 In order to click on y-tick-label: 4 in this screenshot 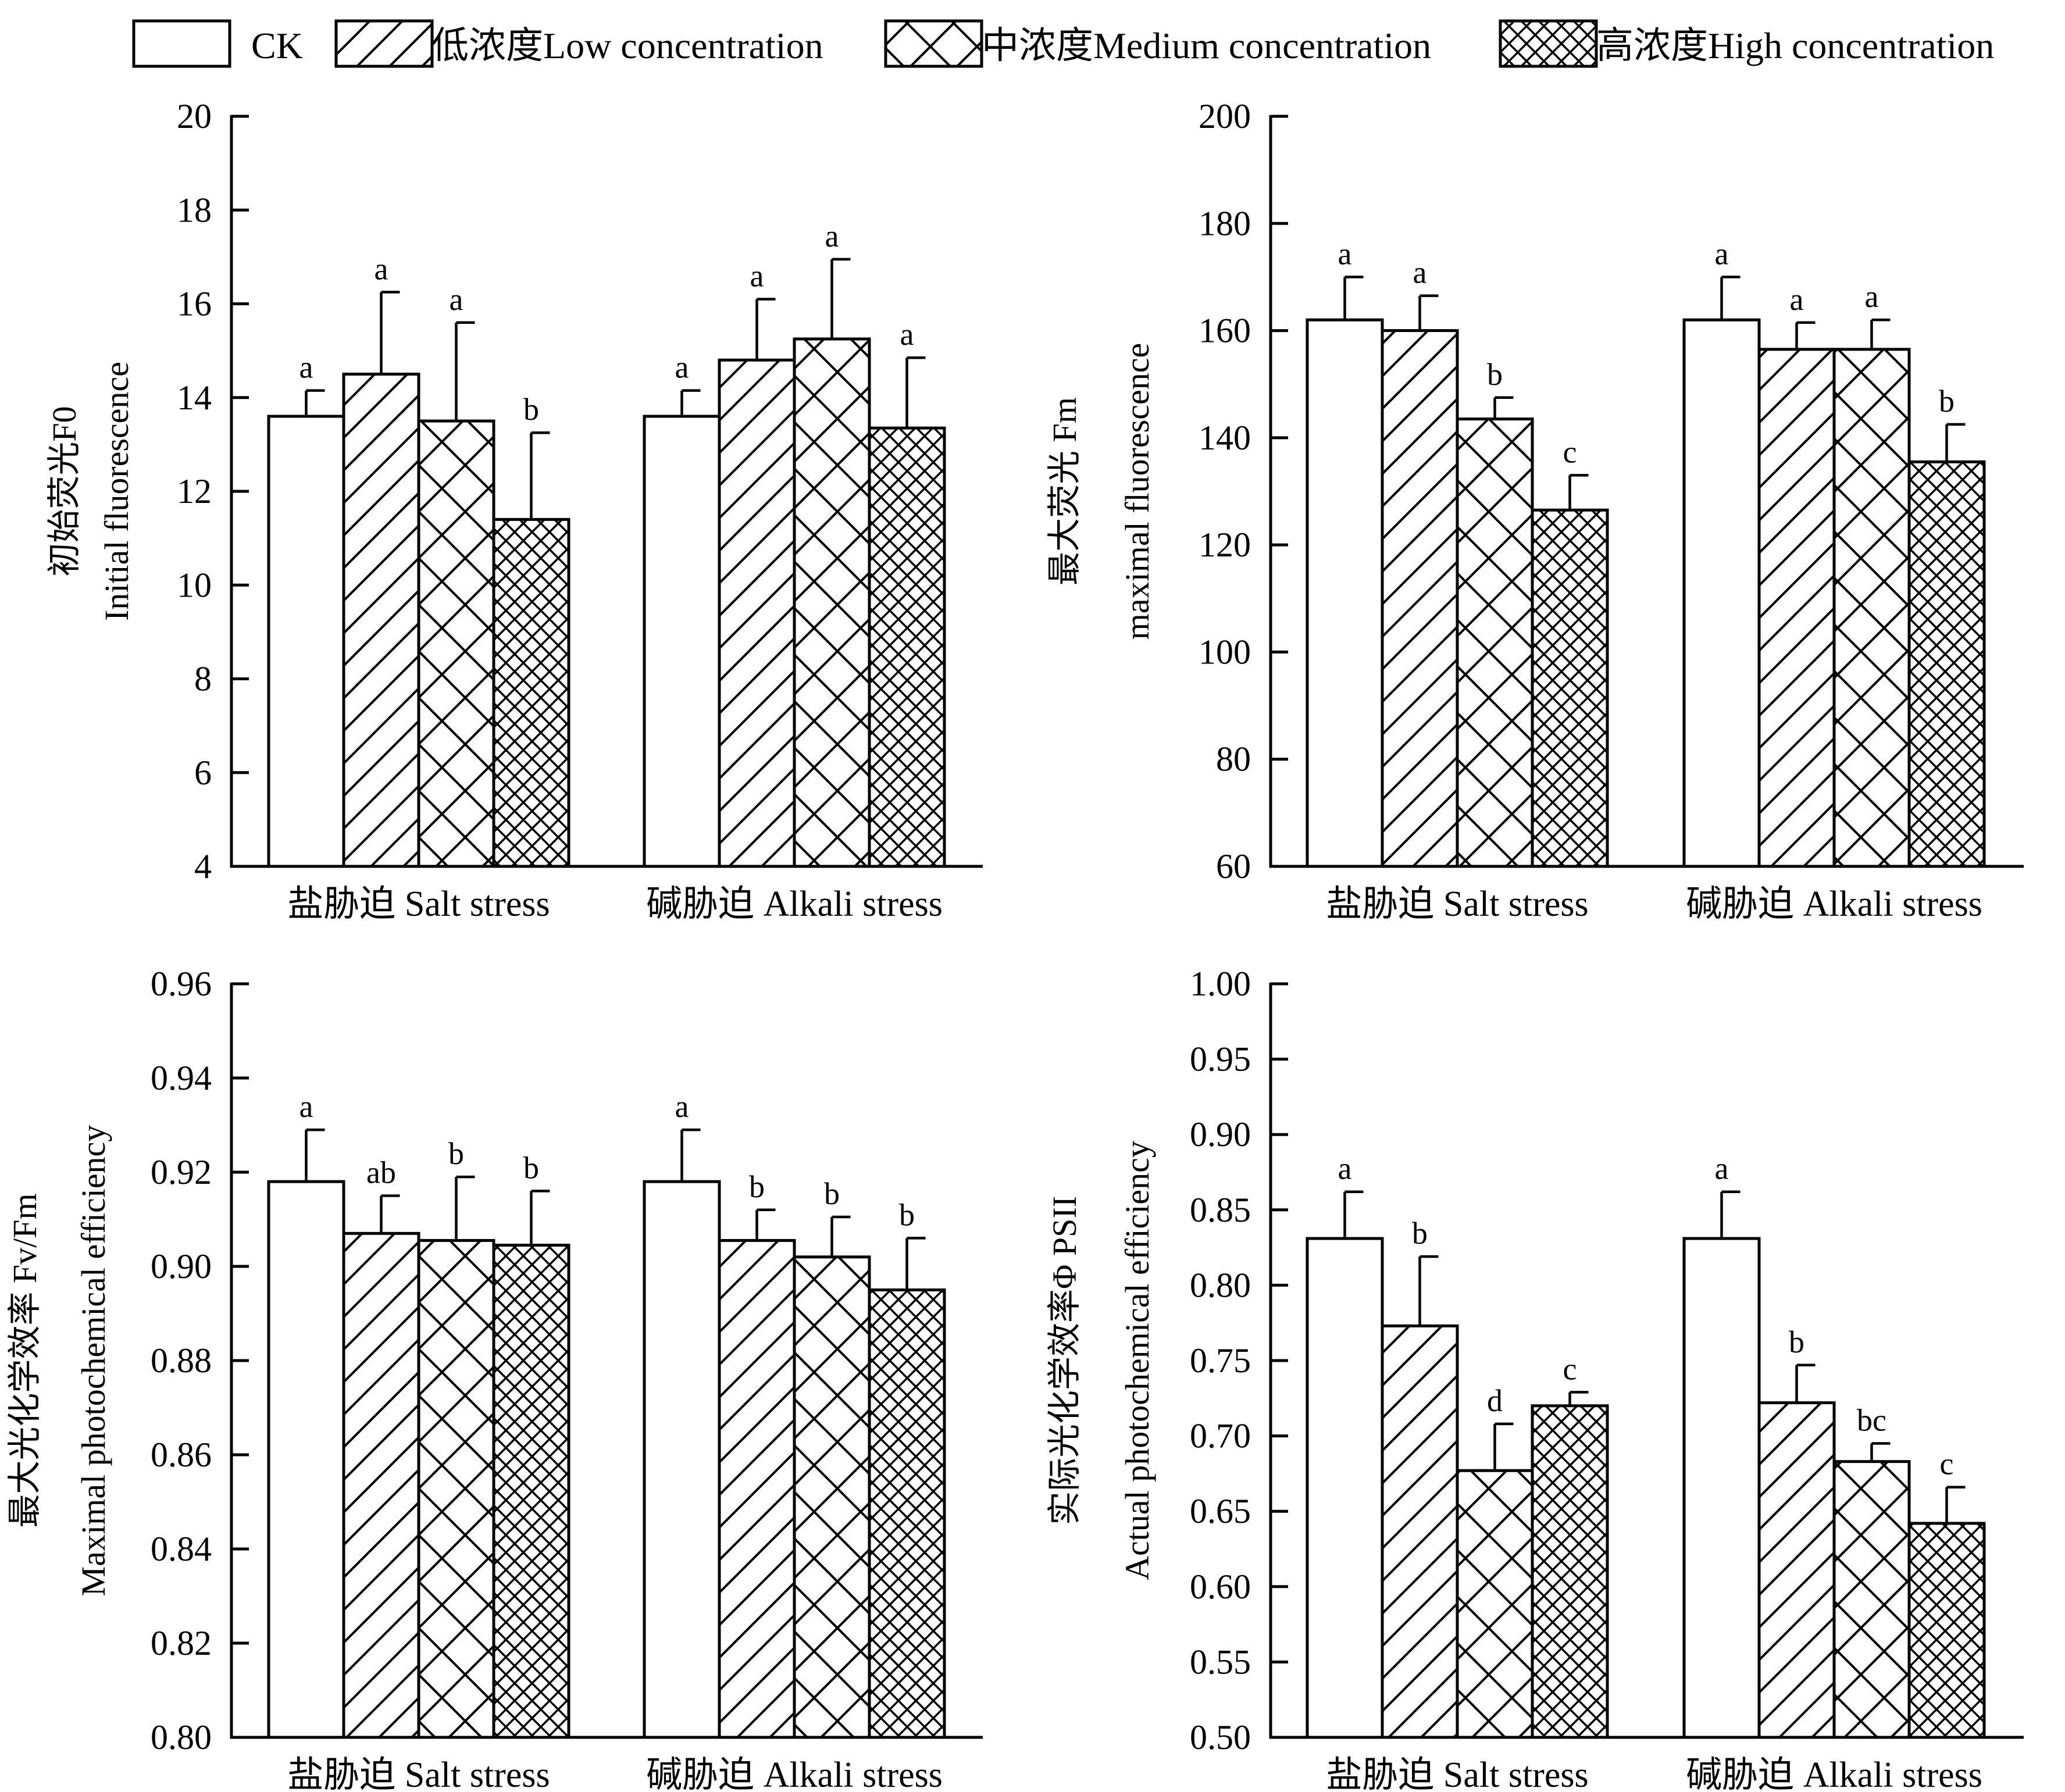, I will do `click(203, 866)`.